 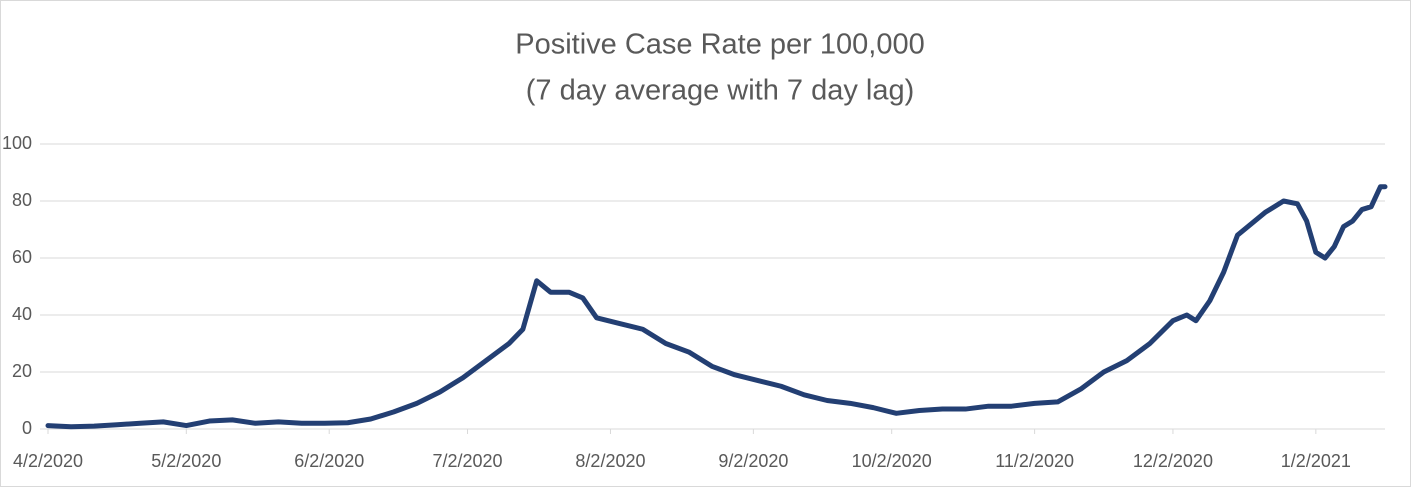 I want to click on chart-title: Positive Case Rate per 100,000, so click(x=719, y=45).